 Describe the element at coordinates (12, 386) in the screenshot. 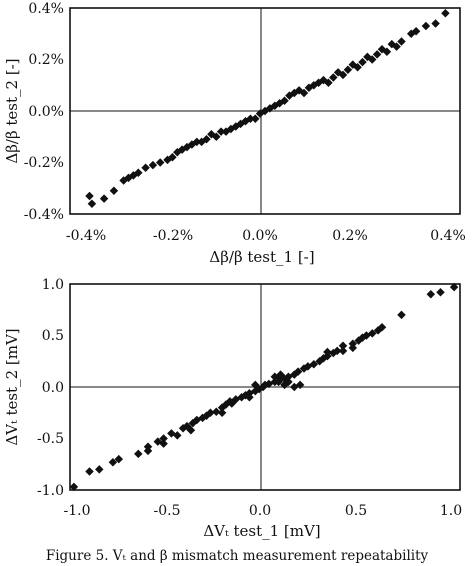

I see `bottom-y-axis-label: ΔVₜ test_2 [mV]` at that location.